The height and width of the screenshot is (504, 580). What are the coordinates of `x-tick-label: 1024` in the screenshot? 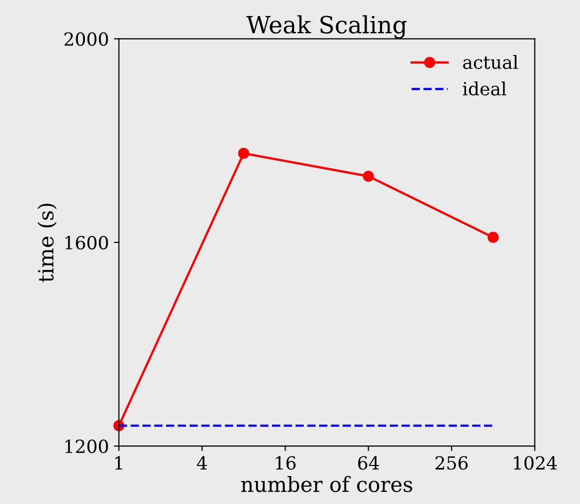 It's located at (535, 463).